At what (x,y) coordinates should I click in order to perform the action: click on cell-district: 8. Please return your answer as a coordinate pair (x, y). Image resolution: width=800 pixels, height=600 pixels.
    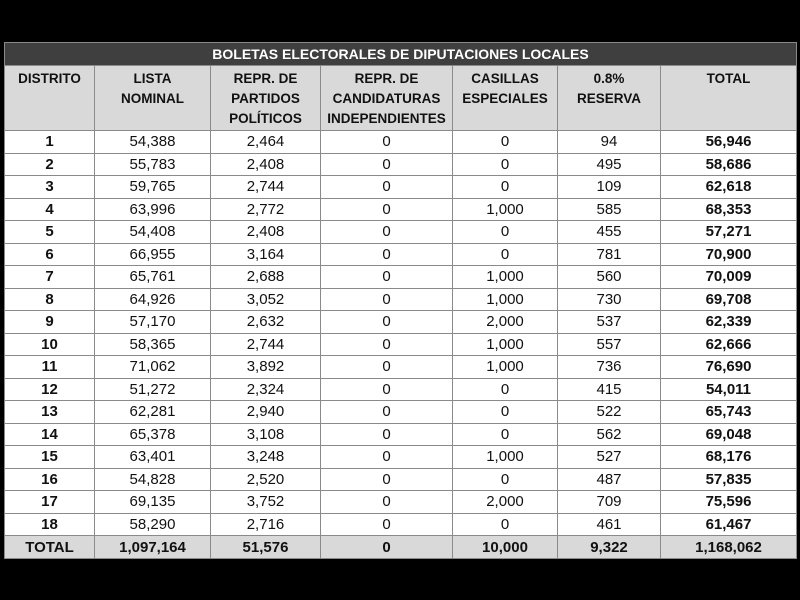
    Looking at the image, I should click on (49, 299).